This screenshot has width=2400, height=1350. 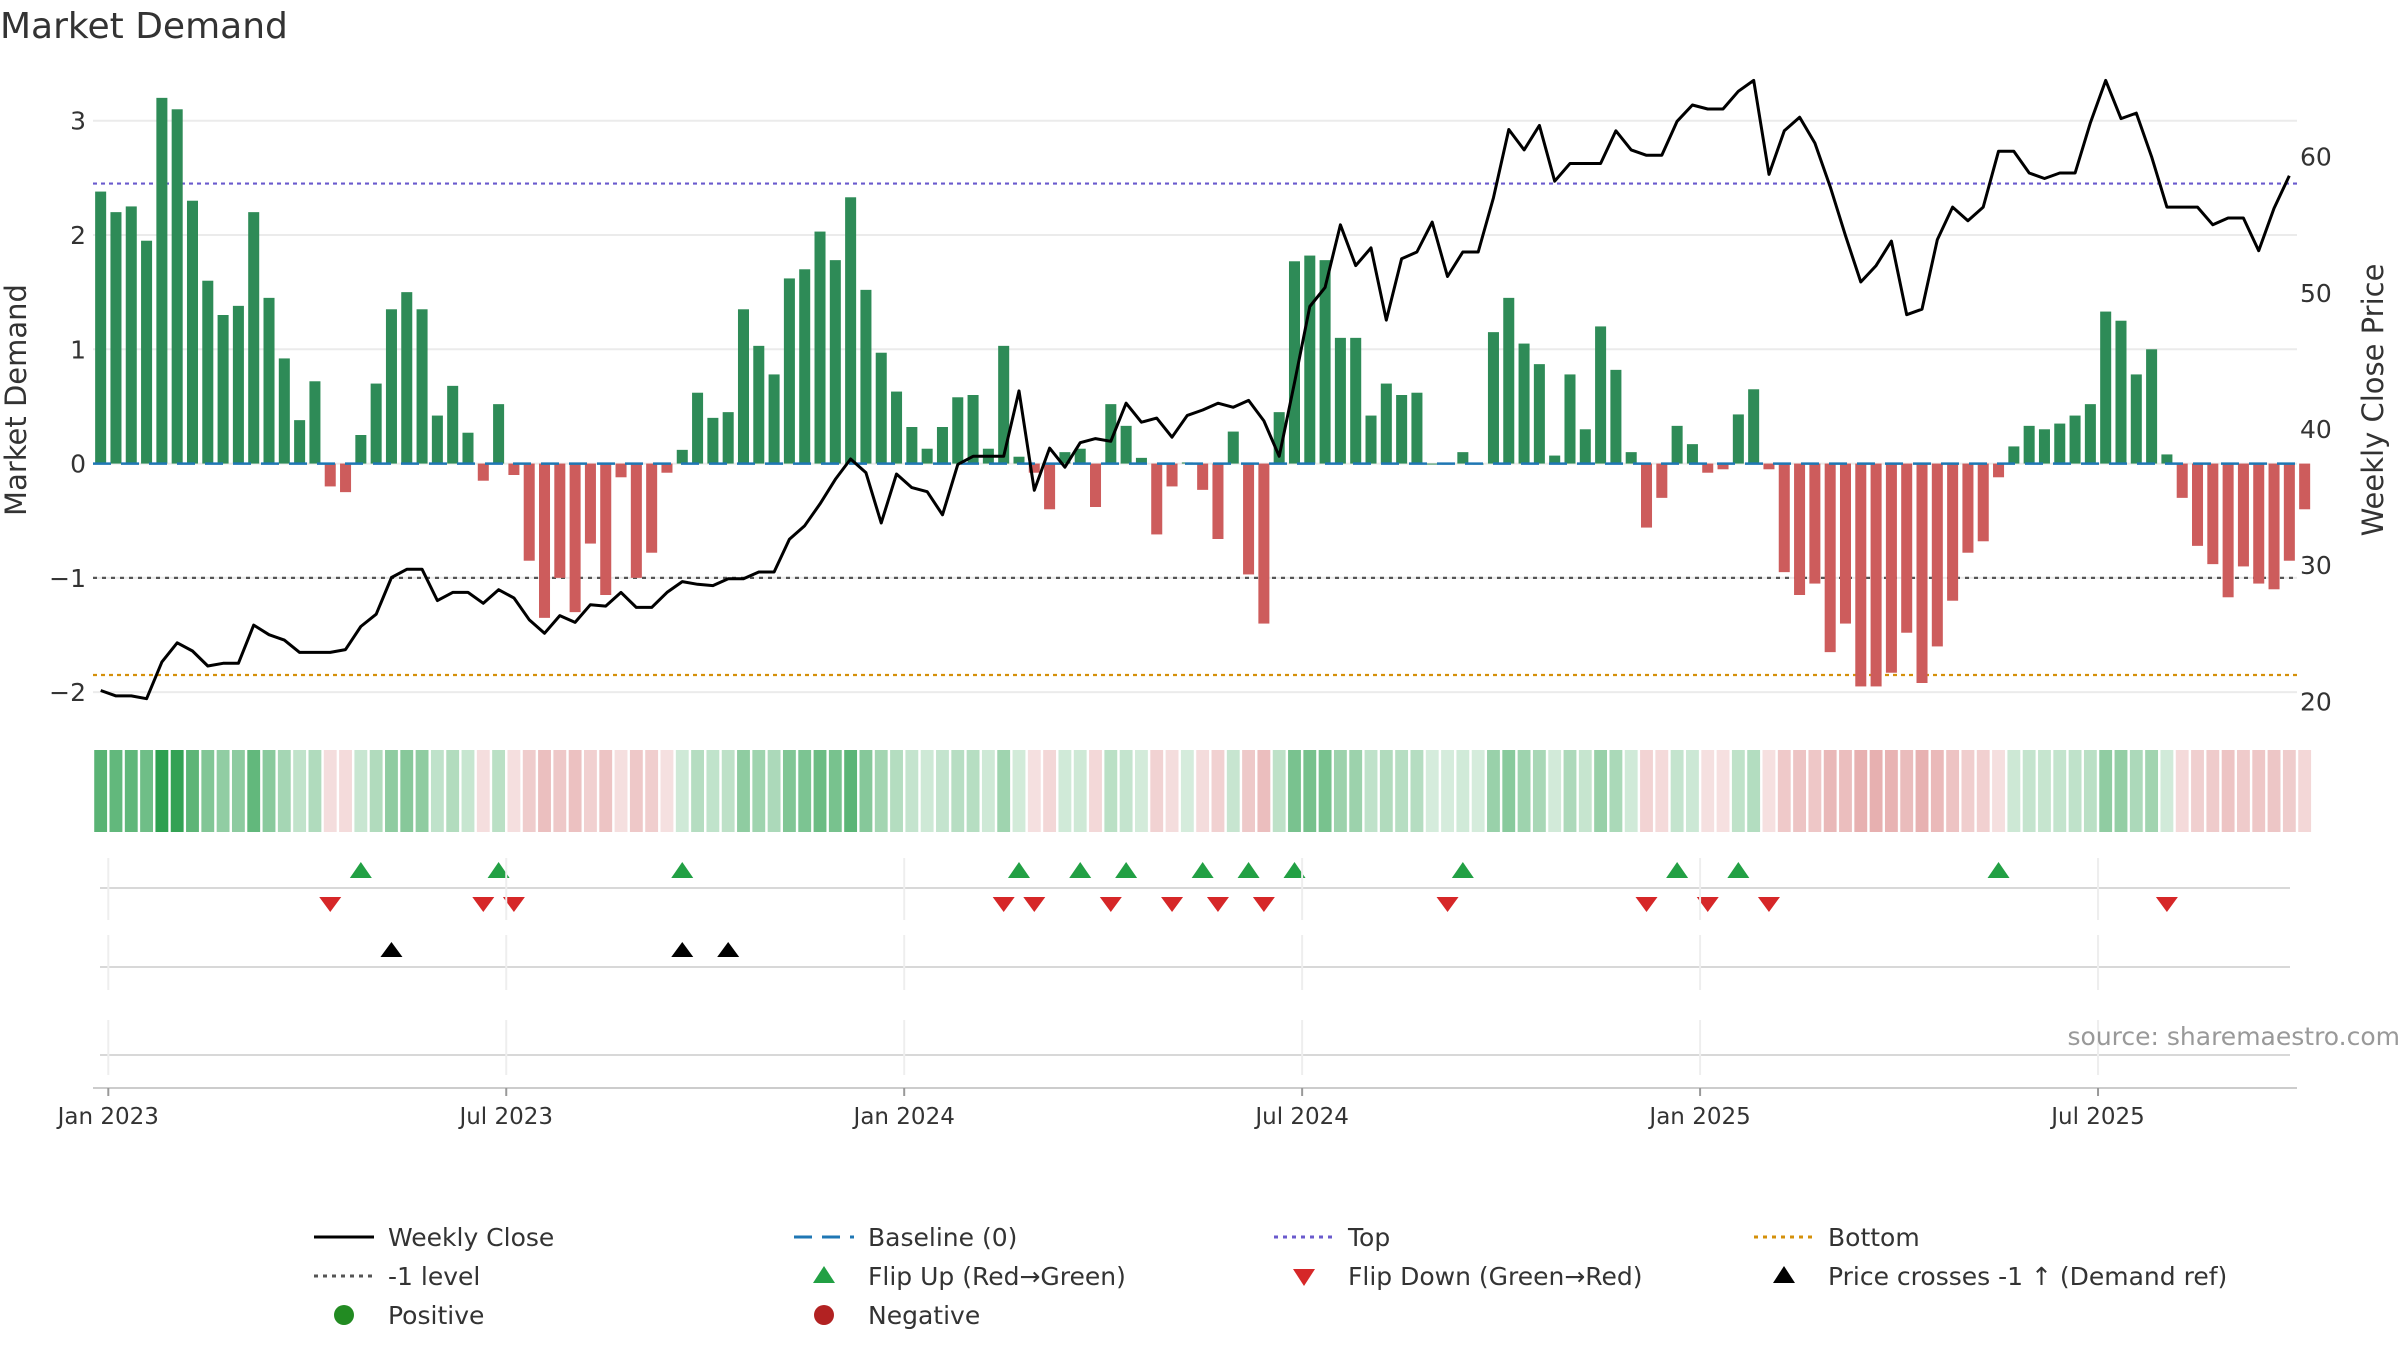 I want to click on price-cross-icon, so click(x=1784, y=1274).